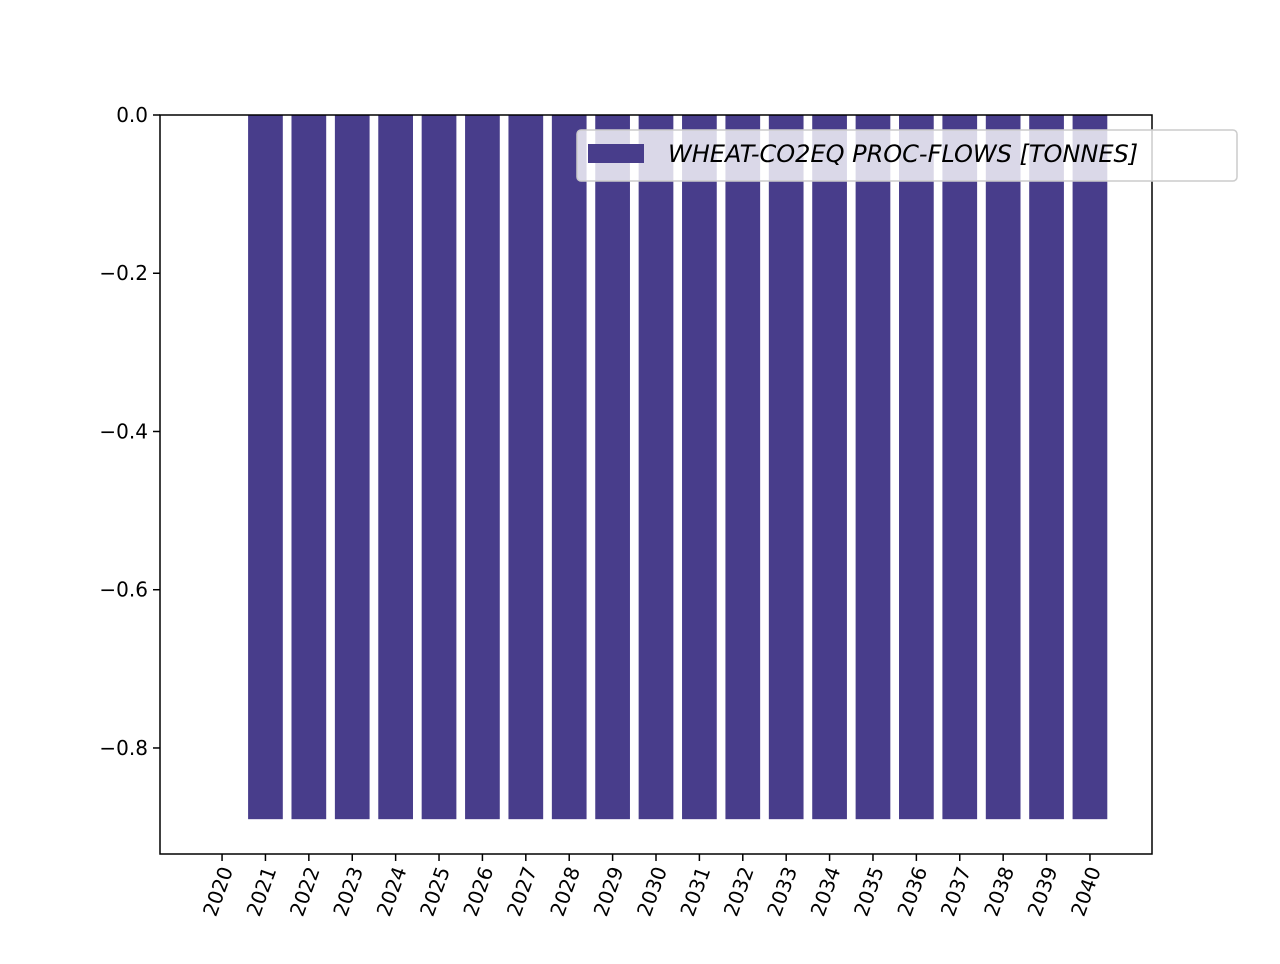  Describe the element at coordinates (912, 891) in the screenshot. I see `x-tick-label: 2036` at that location.